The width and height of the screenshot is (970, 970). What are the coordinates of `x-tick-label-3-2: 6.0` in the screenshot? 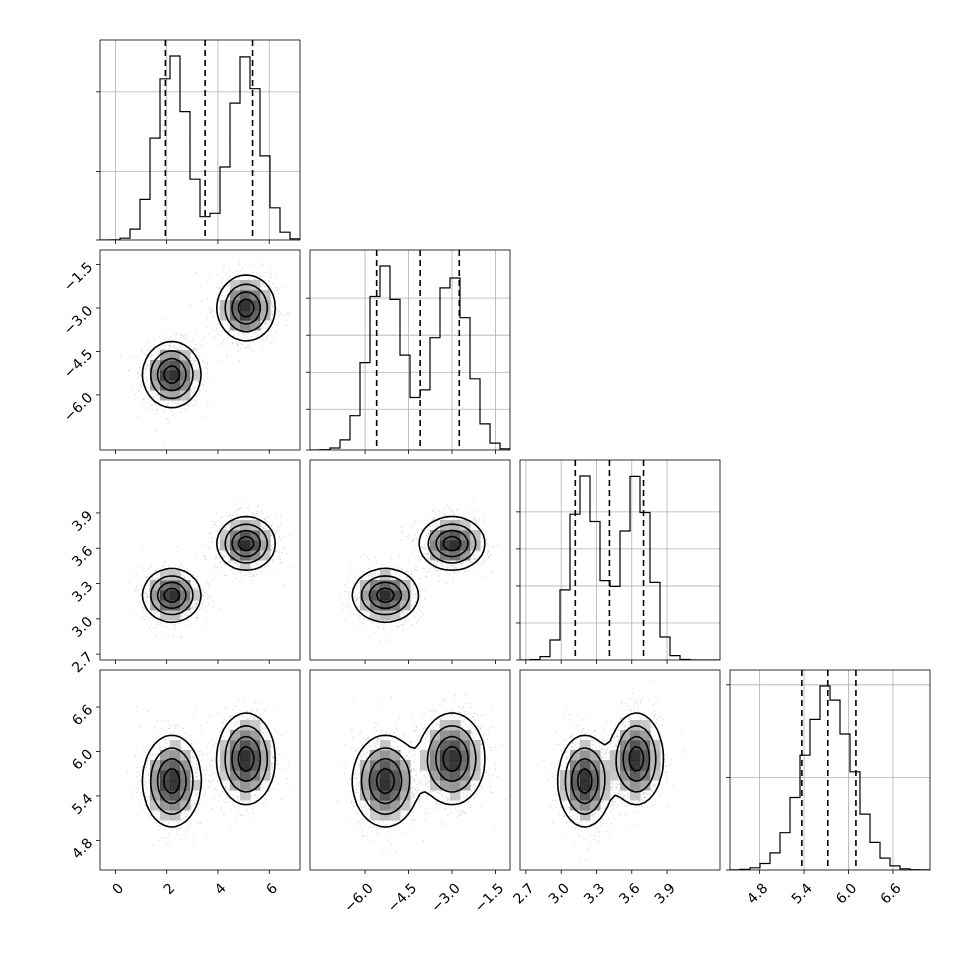 It's located at (846, 893).